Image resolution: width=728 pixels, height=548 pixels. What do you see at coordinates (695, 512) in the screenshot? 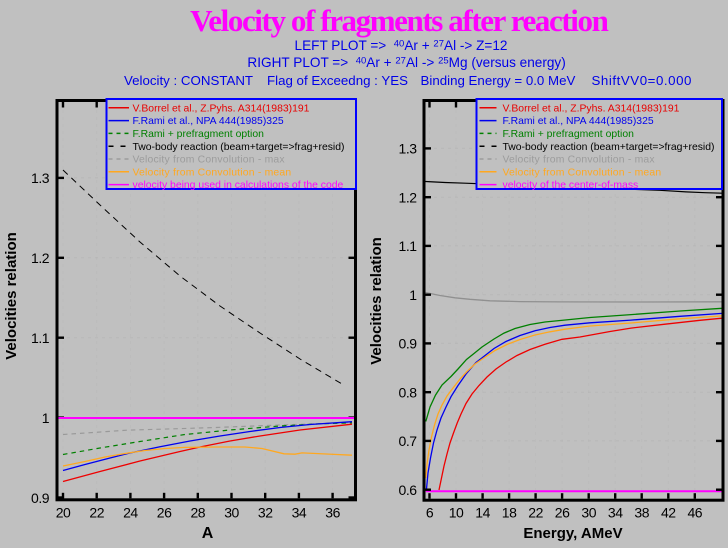
I see `svg-text: 46` at bounding box center [695, 512].